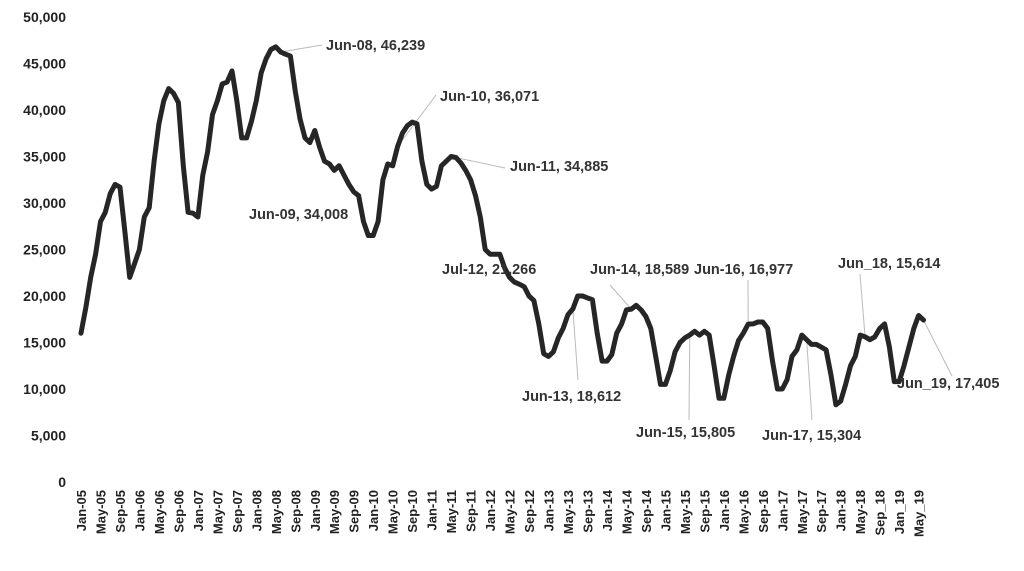 The image size is (1024, 571). Describe the element at coordinates (198, 510) in the screenshot. I see `x-tick-label: Jan-07` at that location.